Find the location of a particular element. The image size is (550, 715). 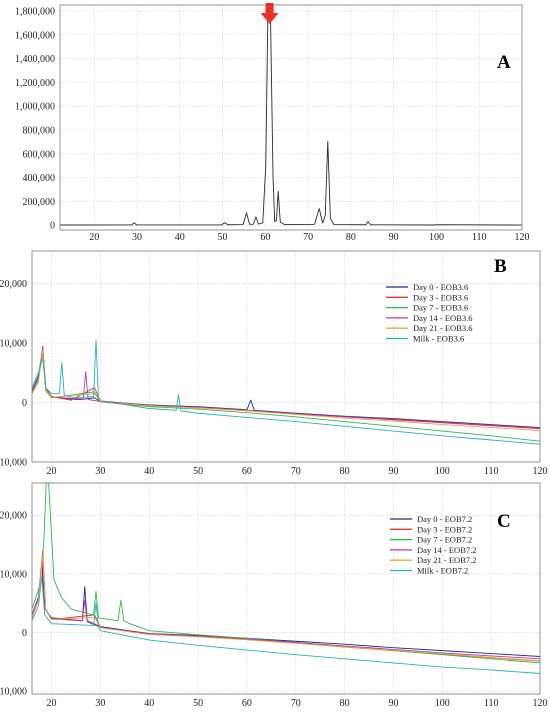

legend-label: Day 0 - EOB3.6 is located at coordinates (440, 287).